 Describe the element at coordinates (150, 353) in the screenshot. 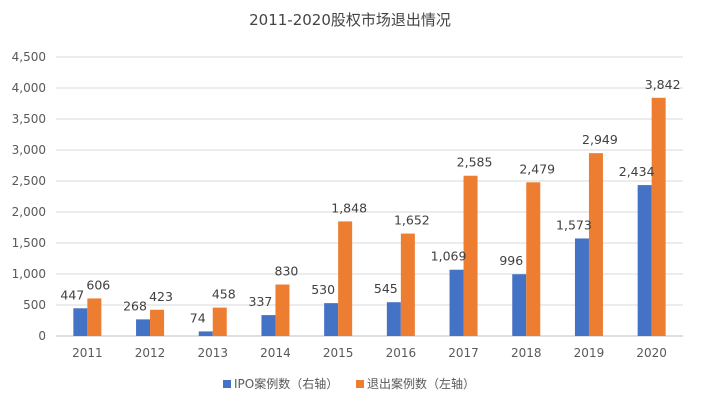

I see `x-tick-label: 2012` at that location.